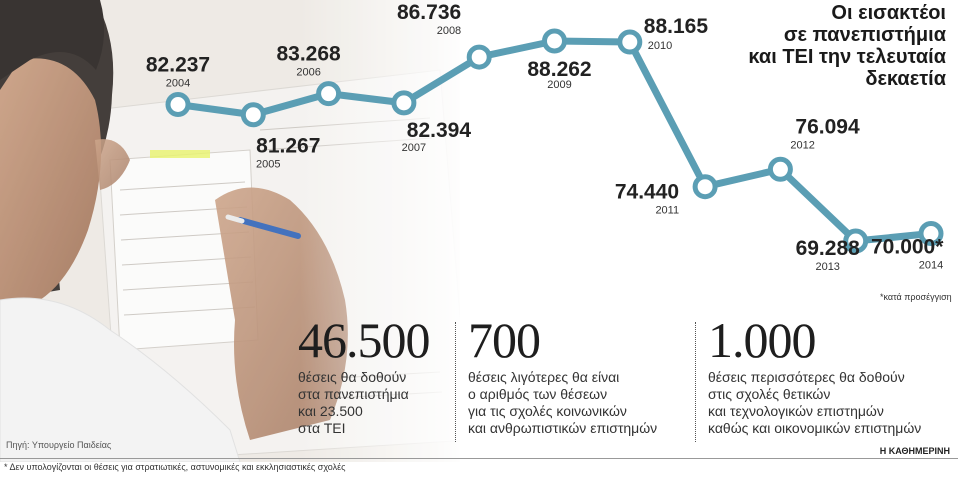 Image resolution: width=958 pixels, height=477 pixels. Describe the element at coordinates (547, 411) in the screenshot. I see `stat-line: για τις σχολές κοινωνικών` at that location.